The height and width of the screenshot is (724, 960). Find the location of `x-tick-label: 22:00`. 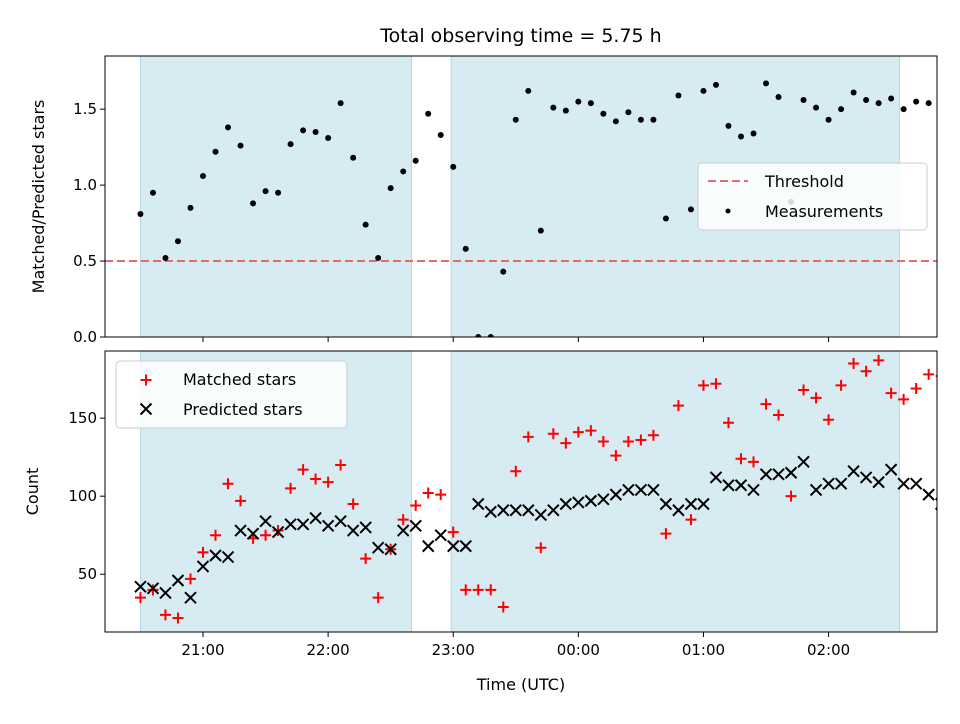

x-tick-label: 22:00 is located at coordinates (328, 650).